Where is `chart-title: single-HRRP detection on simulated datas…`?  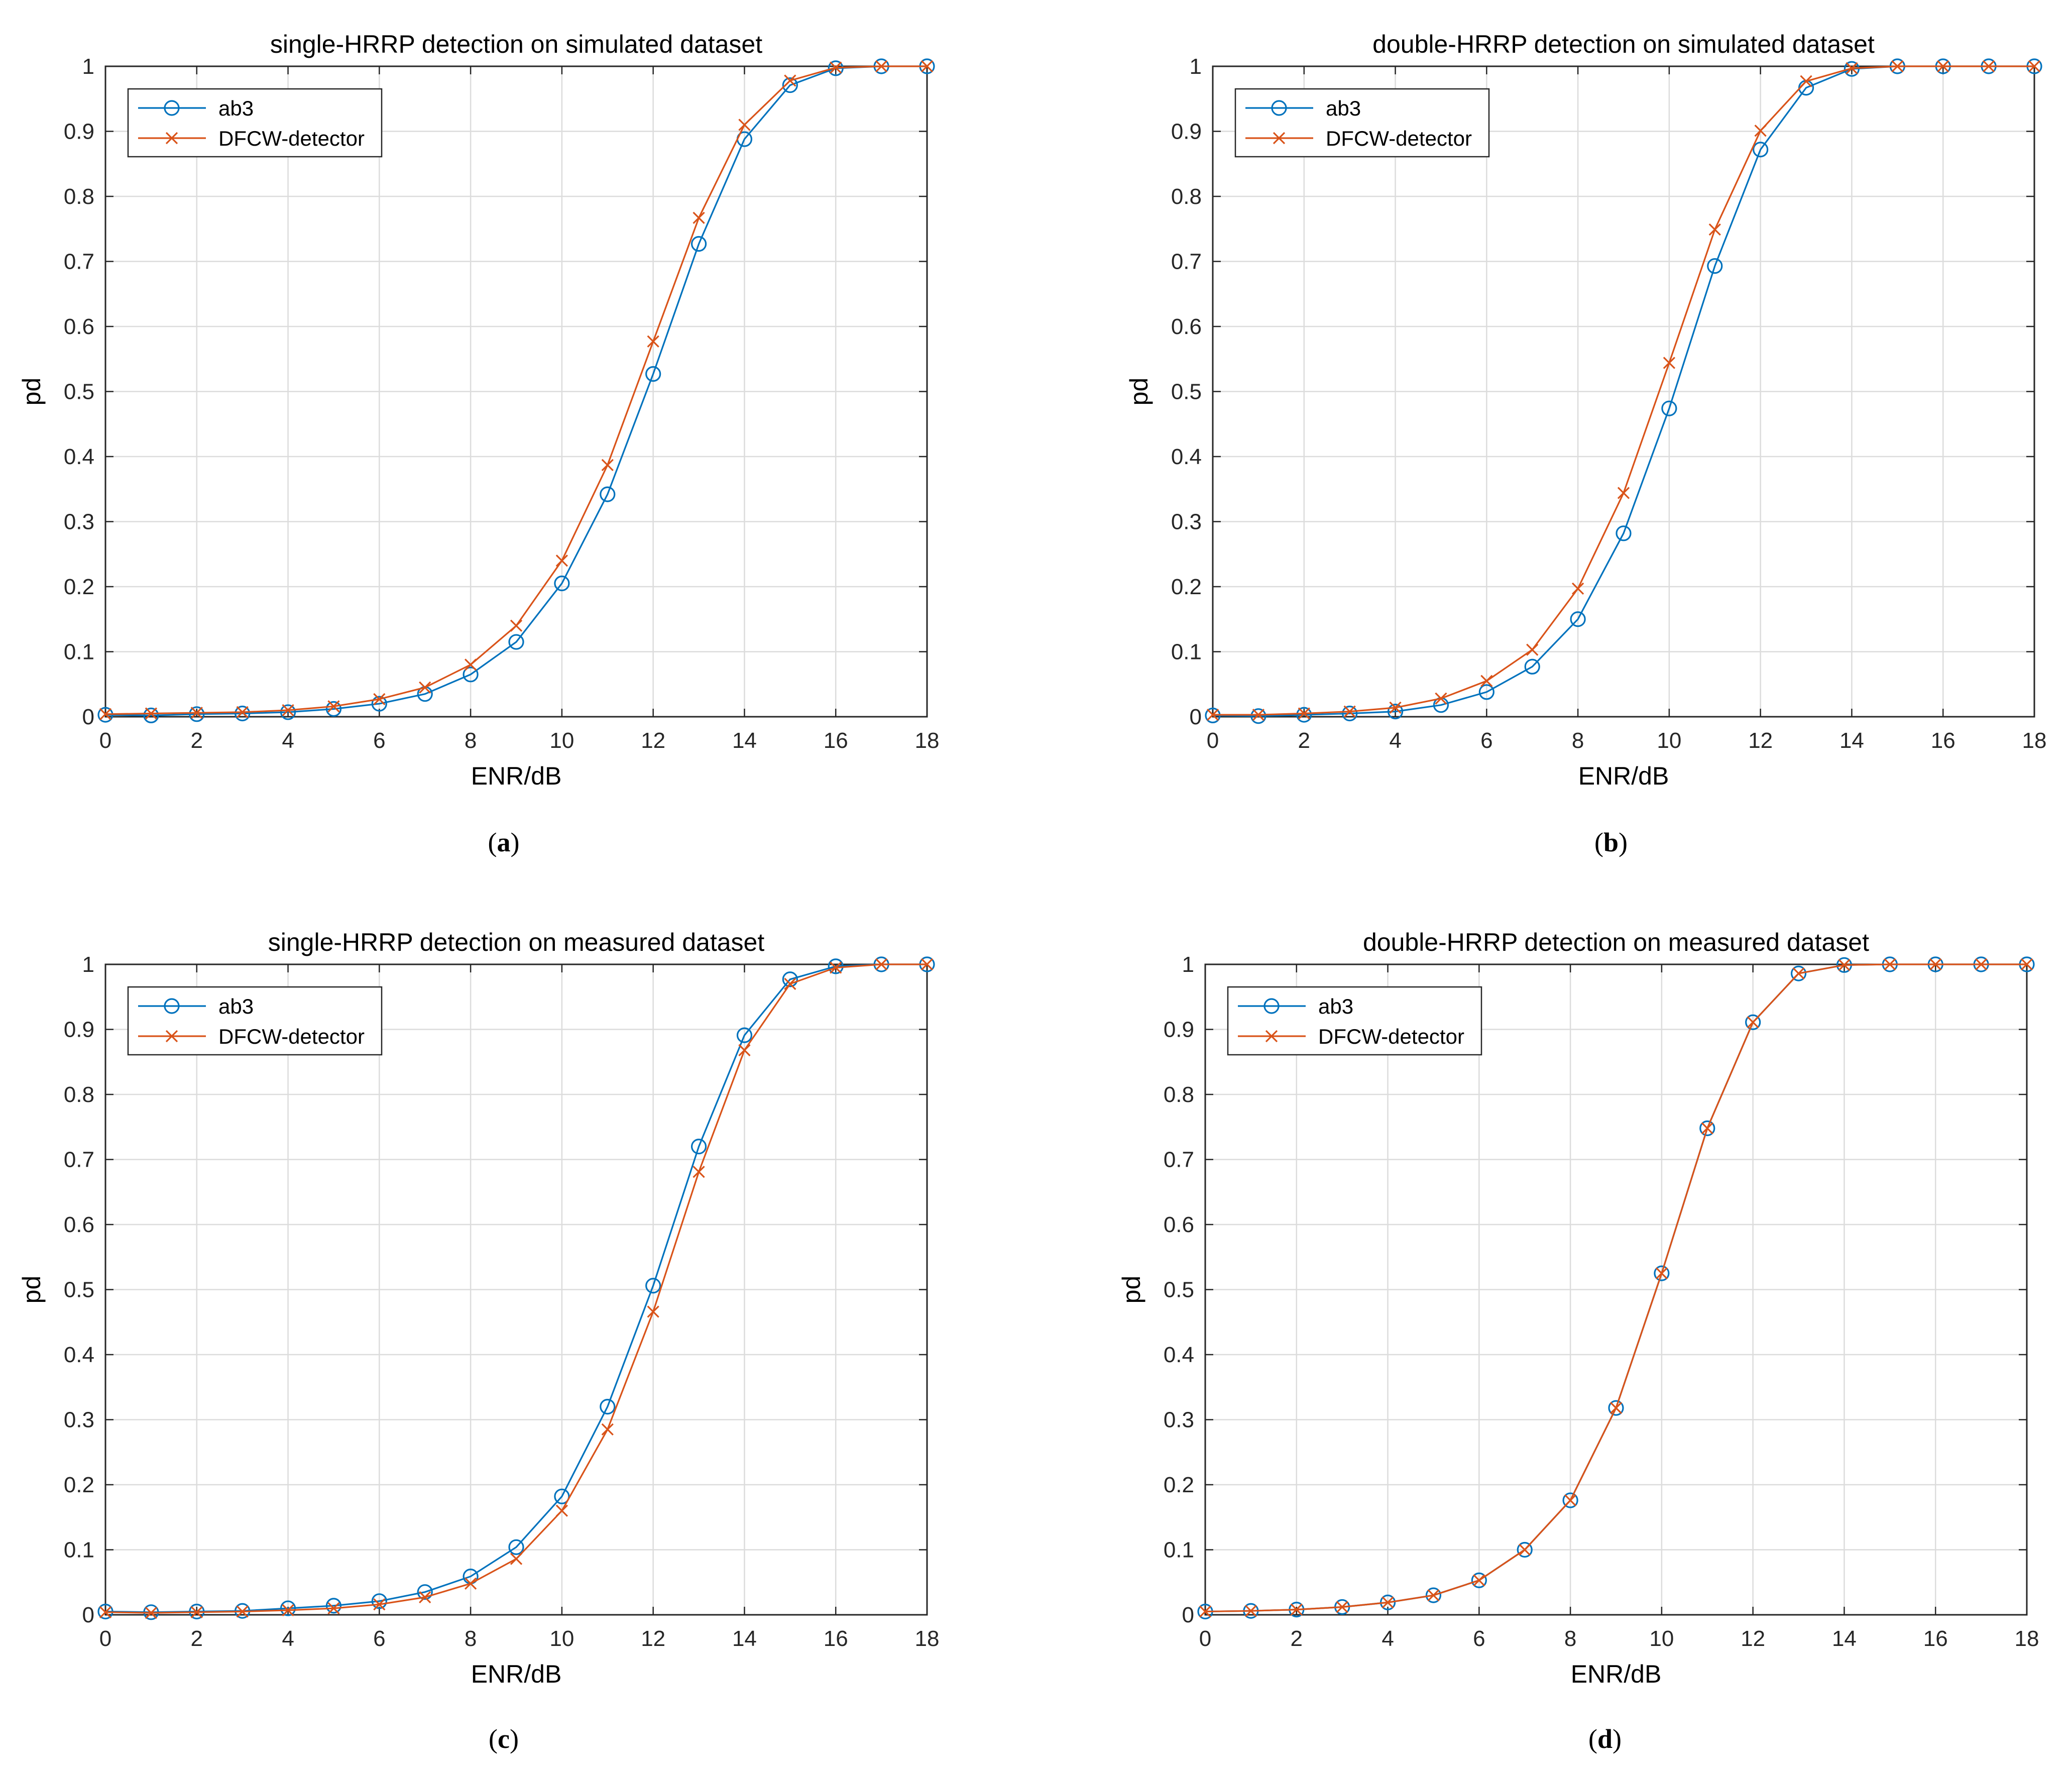
chart-title: single-HRRP detection on simulated datas… is located at coordinates (516, 44).